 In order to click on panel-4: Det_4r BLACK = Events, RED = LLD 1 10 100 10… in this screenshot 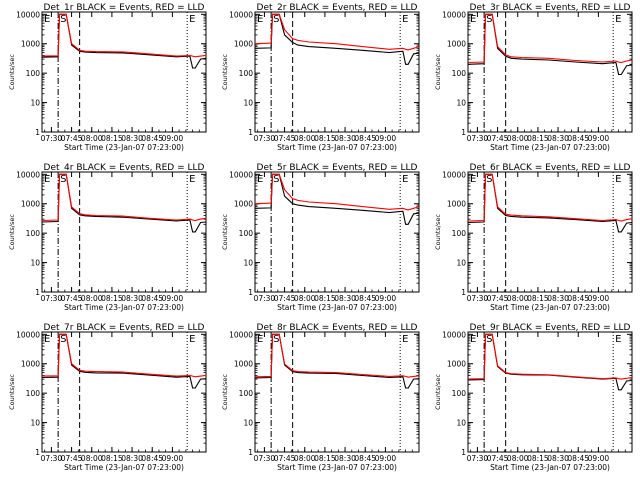, I will do `click(107, 237)`.